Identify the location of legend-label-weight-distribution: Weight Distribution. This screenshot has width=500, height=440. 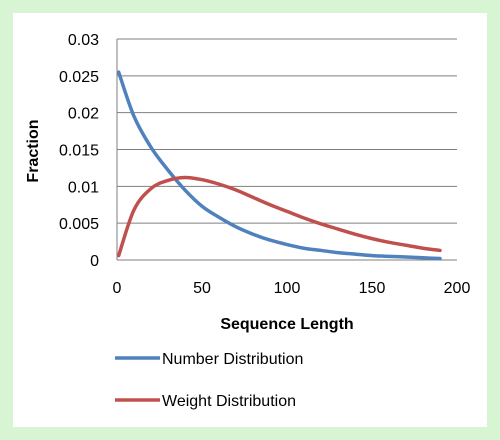
(229, 401).